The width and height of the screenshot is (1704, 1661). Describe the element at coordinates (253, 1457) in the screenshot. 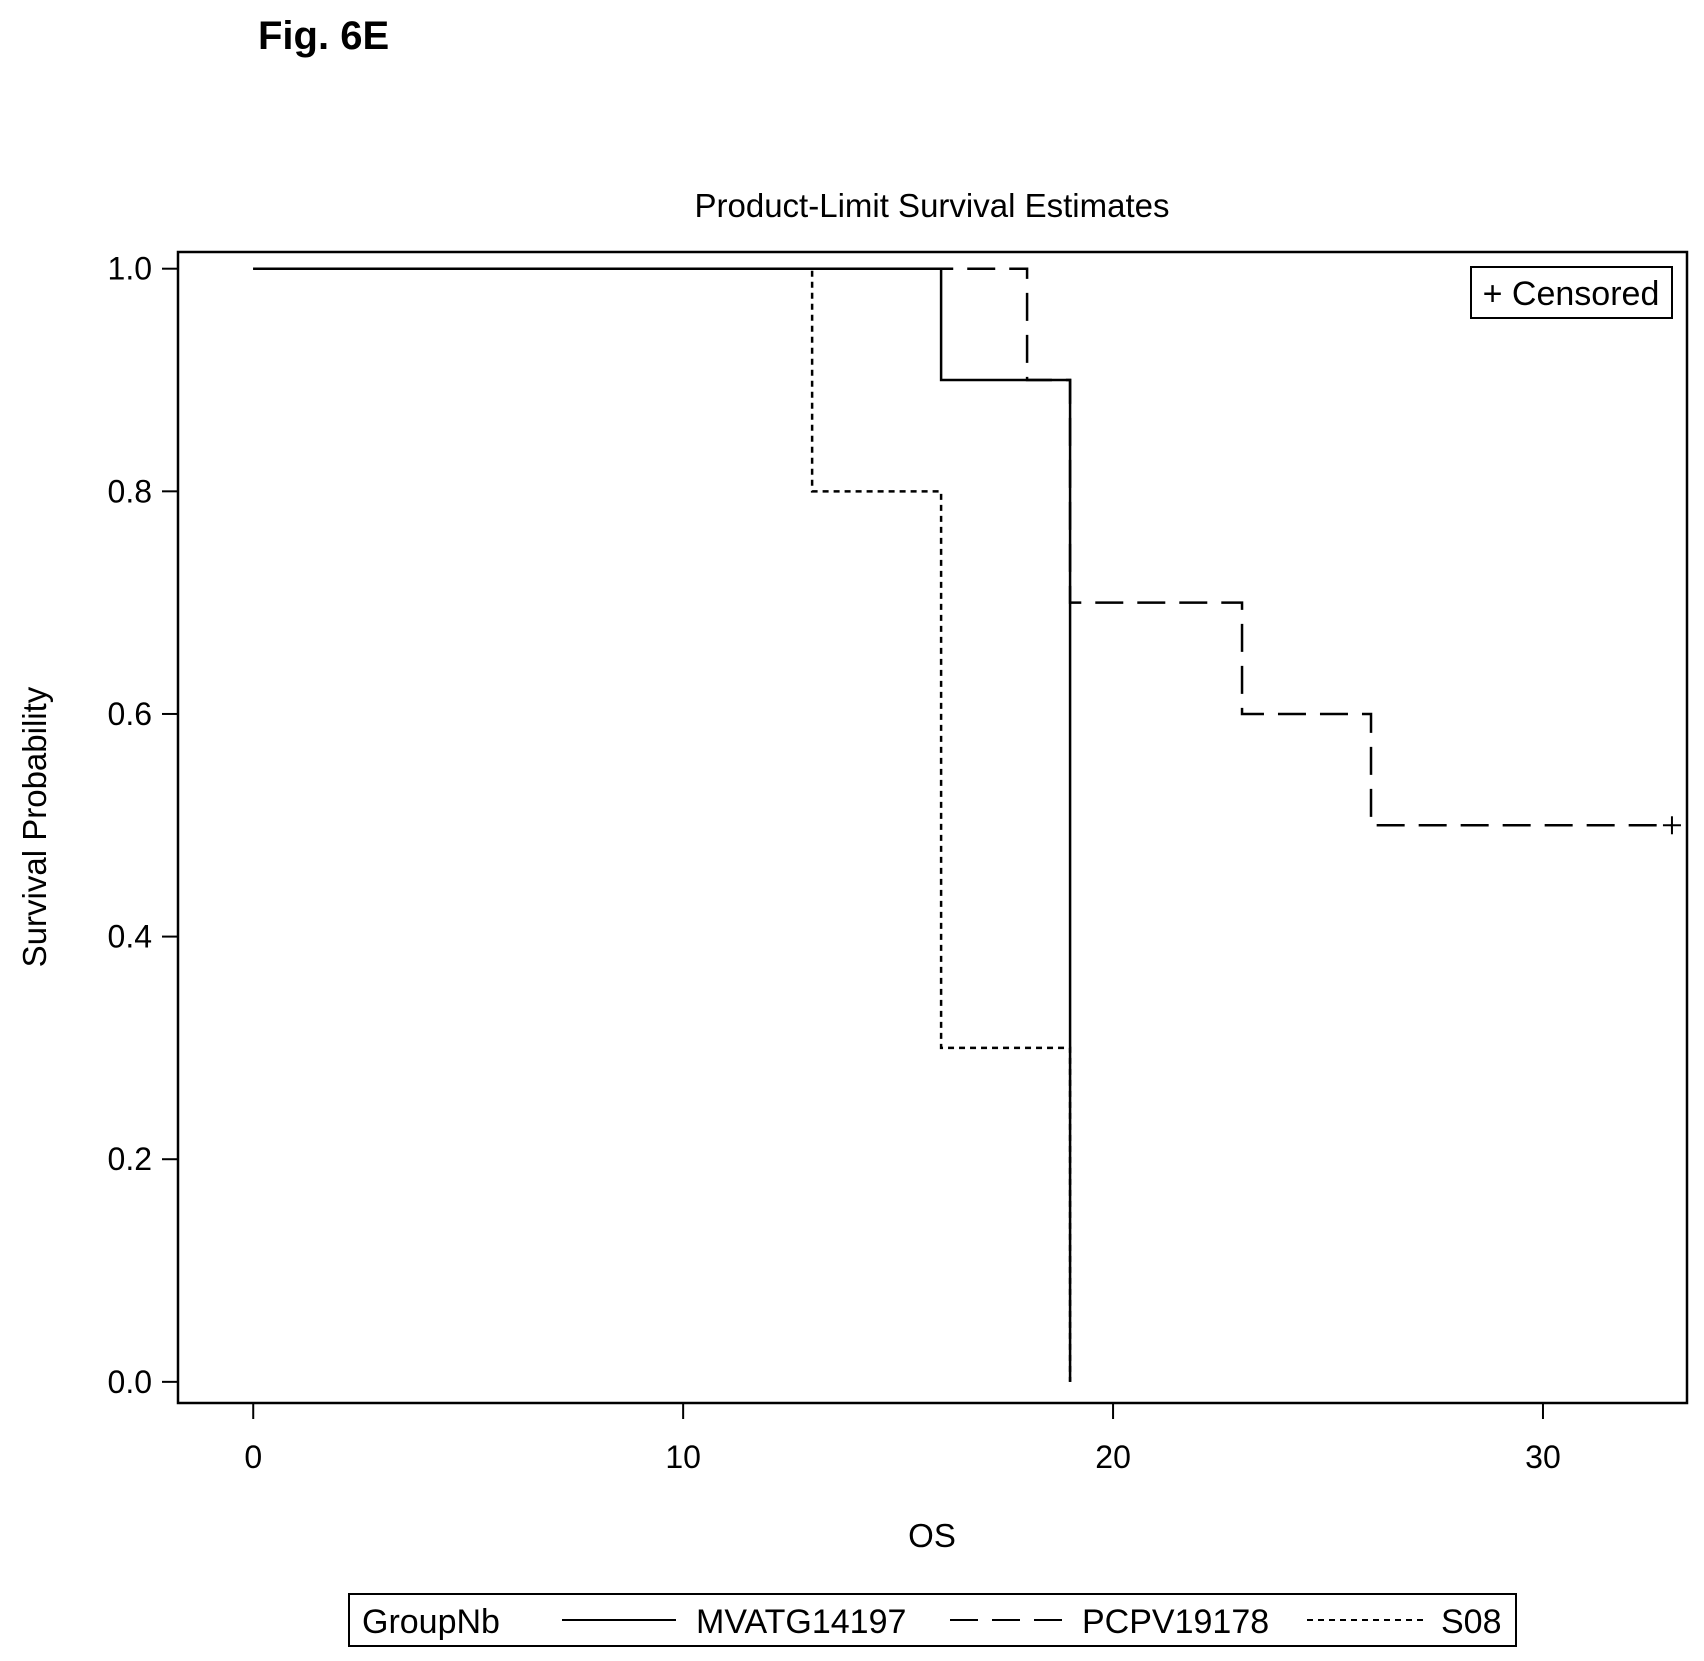

I see `x-tick-label-0: 0` at that location.